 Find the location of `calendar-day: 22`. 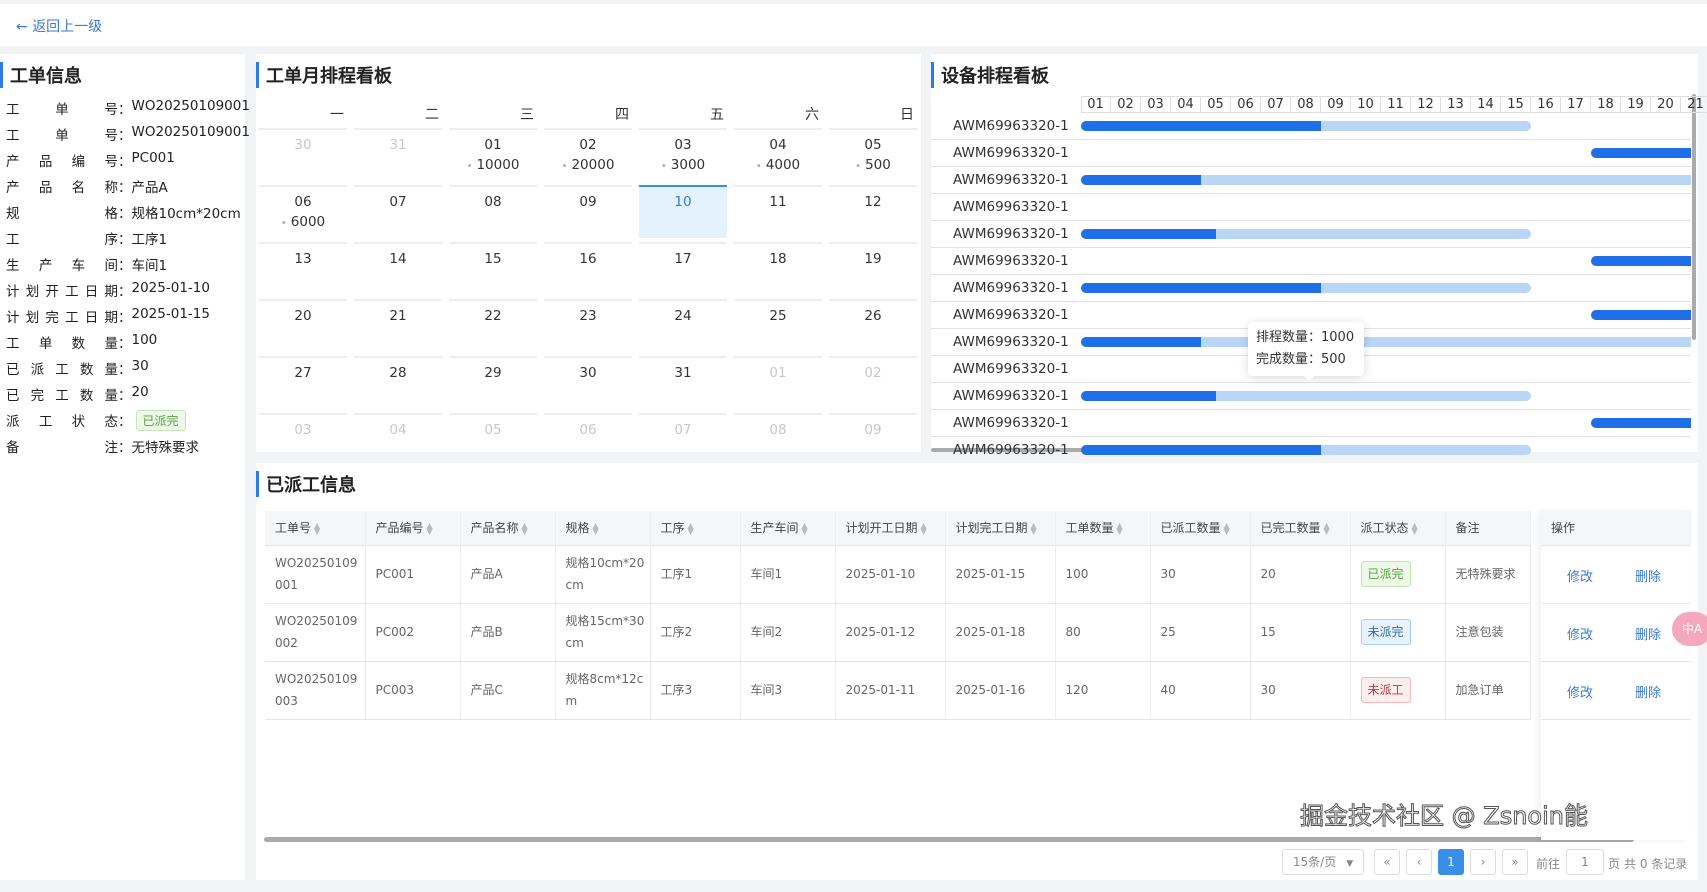

calendar-day: 22 is located at coordinates (493, 325).